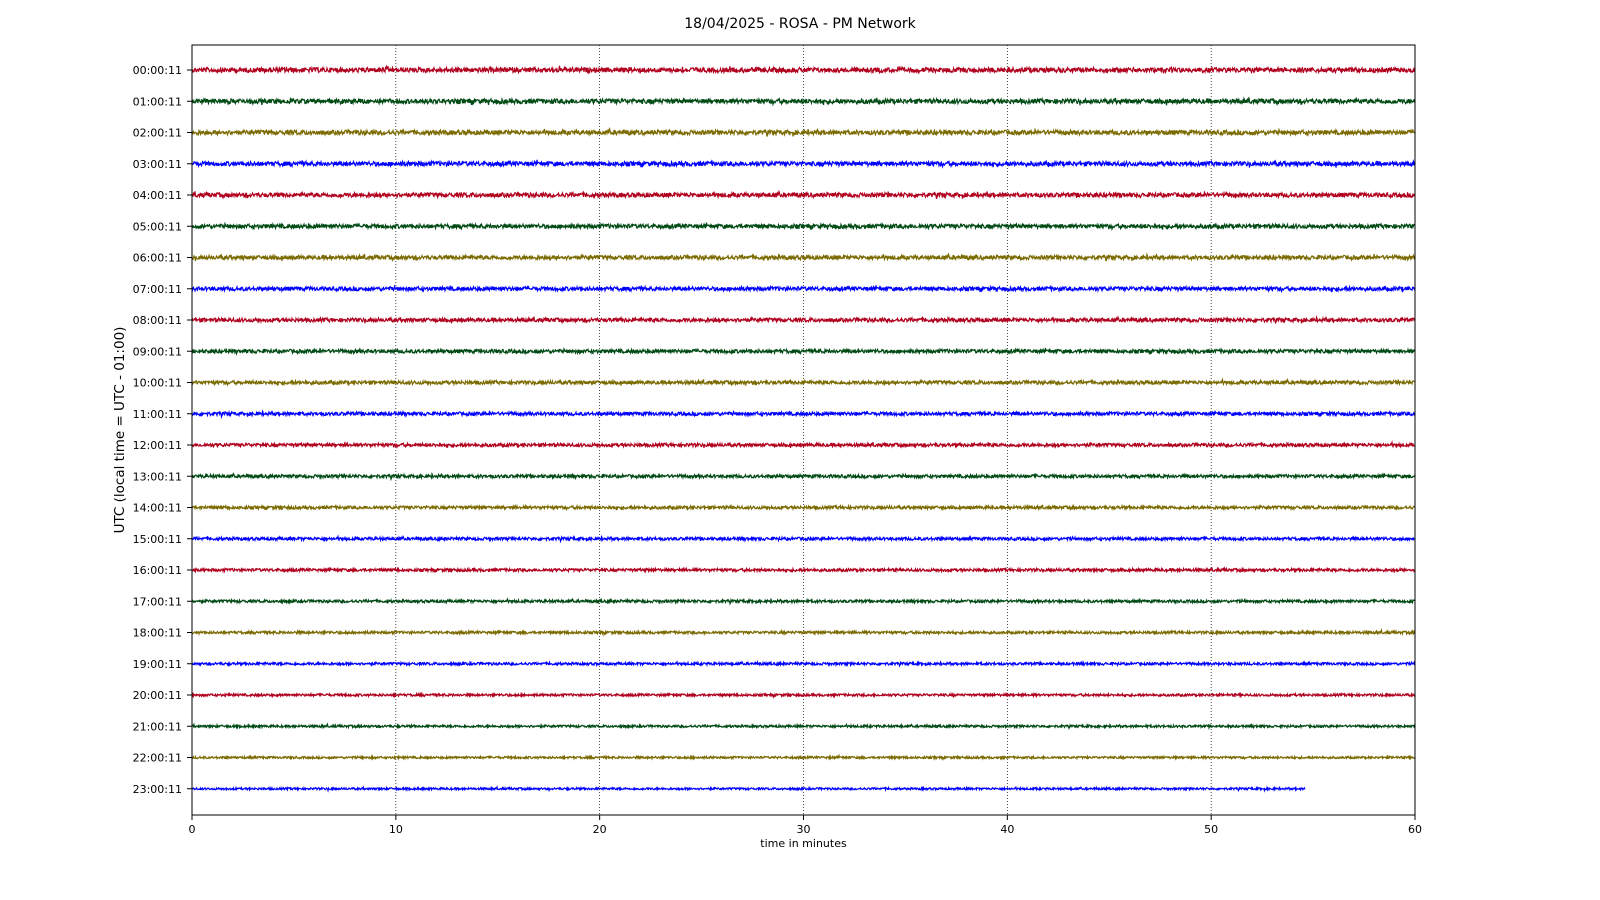 This screenshot has height=900, width=1600. I want to click on y-tick-label: 05:00:11, so click(157, 226).